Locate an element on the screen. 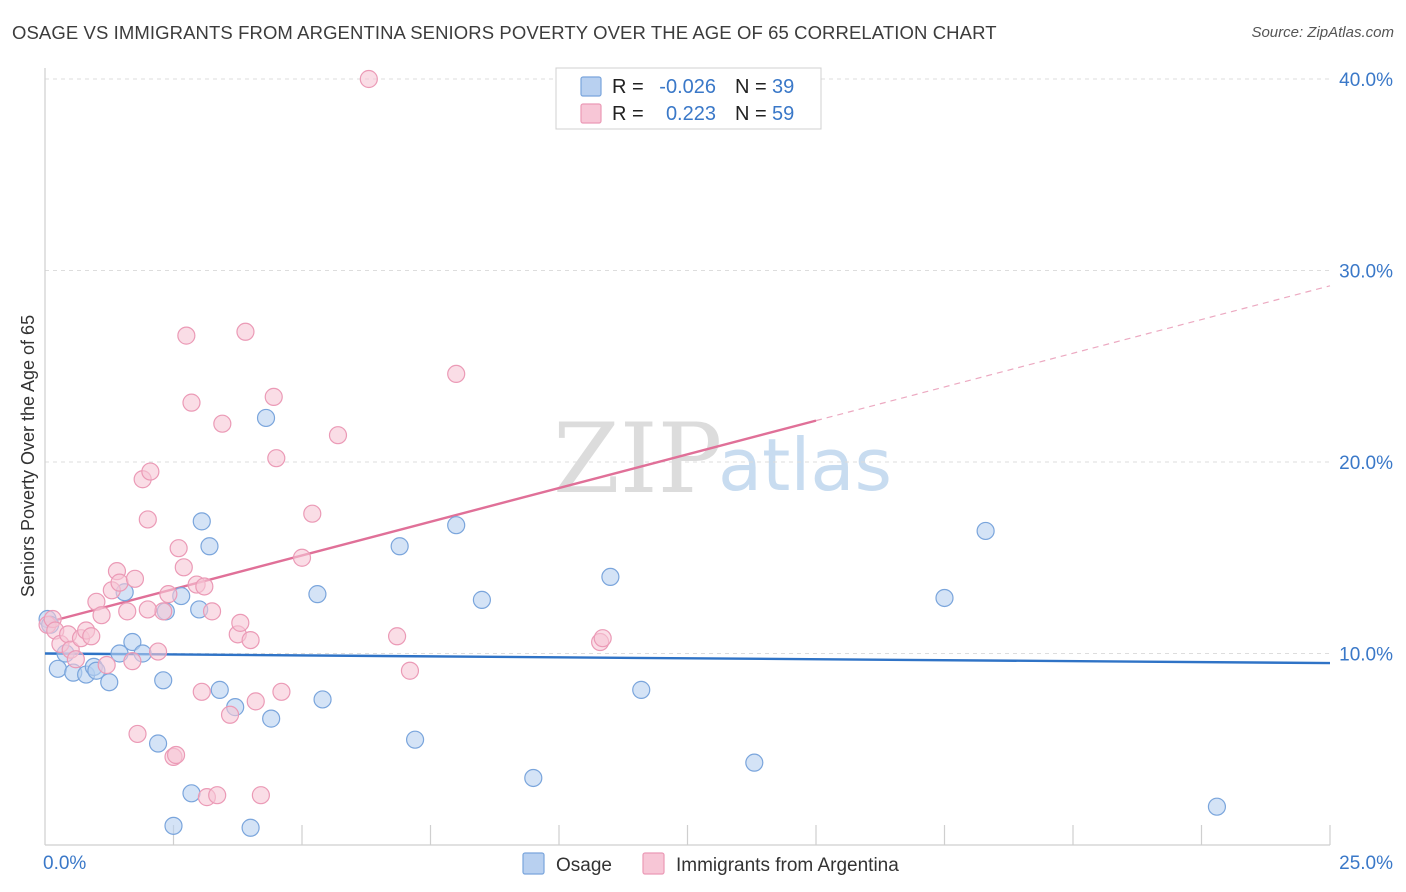  trend-line-extension-argentina is located at coordinates (1073, 353).